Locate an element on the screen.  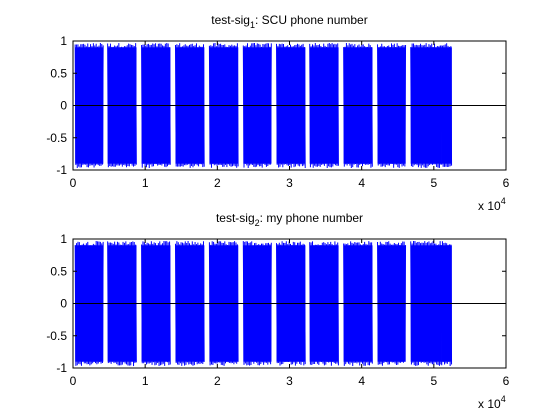
title-subscript: 2 is located at coordinates (257, 223).